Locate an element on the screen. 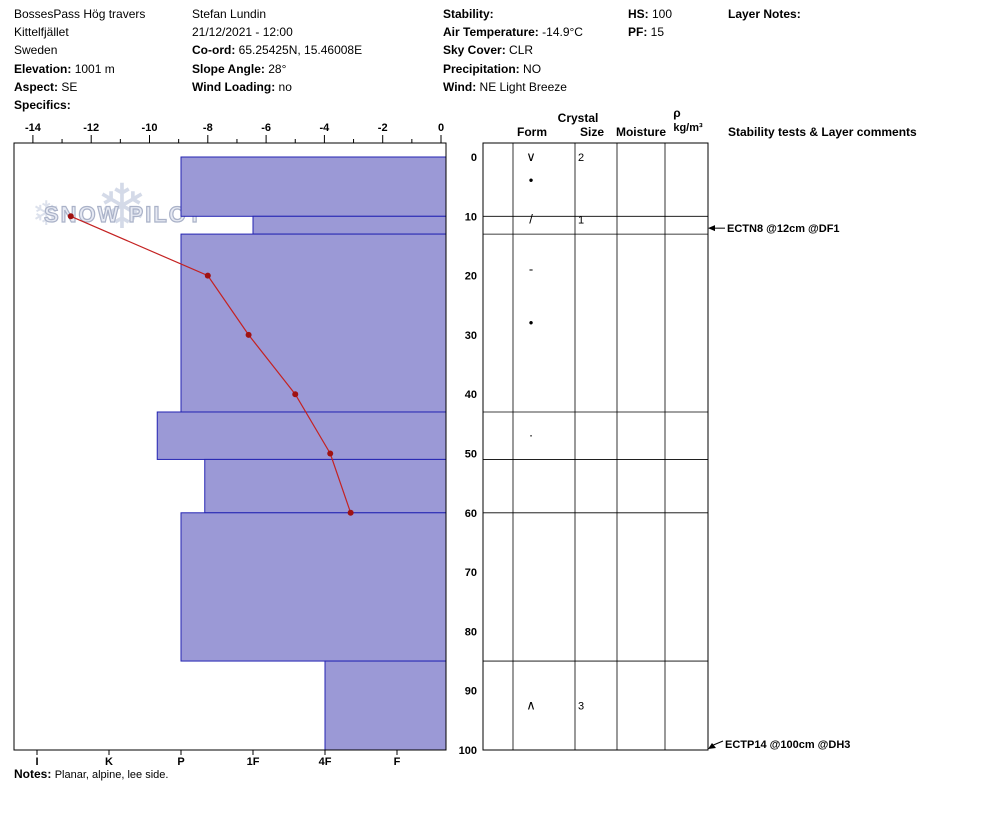  header-field: BossesPass Hög travers is located at coordinates (80, 14).